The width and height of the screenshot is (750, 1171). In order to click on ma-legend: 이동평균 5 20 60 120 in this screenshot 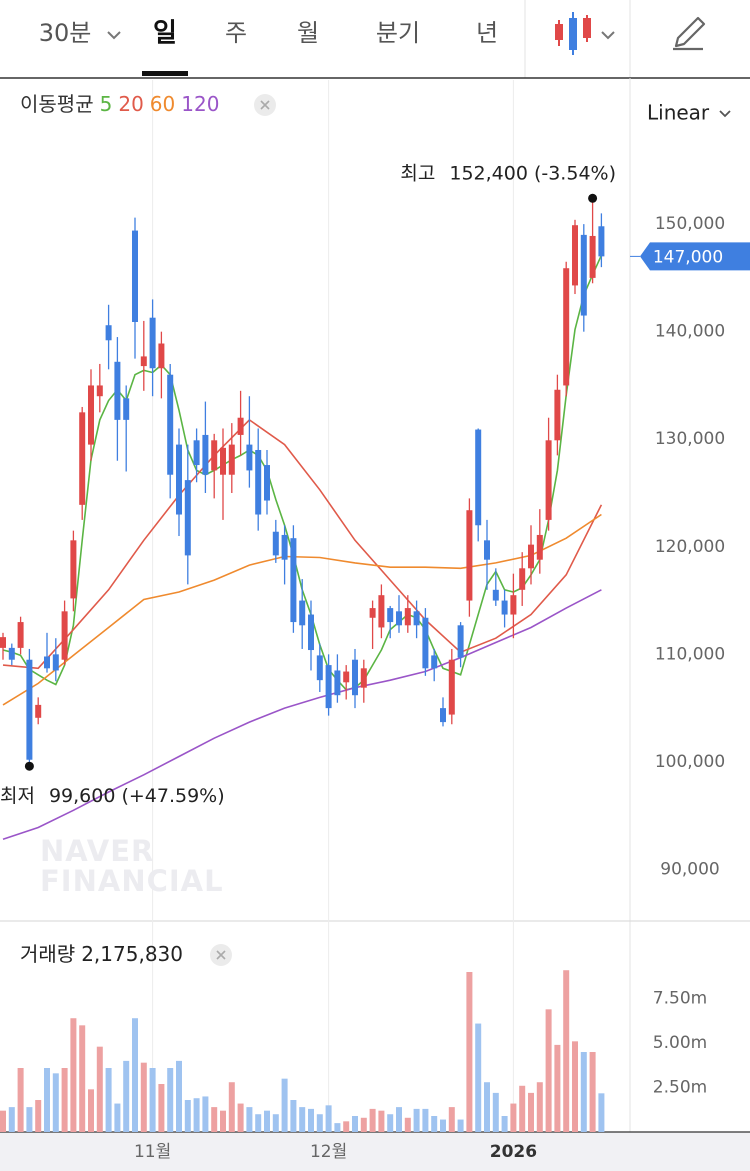, I will do `click(119, 104)`.